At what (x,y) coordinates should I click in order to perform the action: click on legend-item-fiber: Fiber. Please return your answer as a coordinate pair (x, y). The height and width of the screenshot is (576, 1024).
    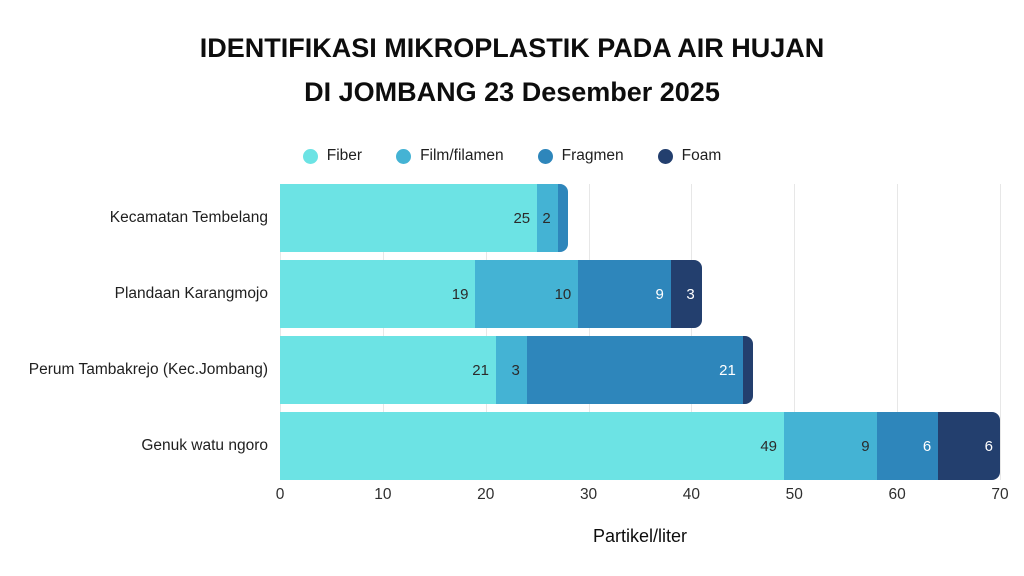
    Looking at the image, I should click on (332, 156).